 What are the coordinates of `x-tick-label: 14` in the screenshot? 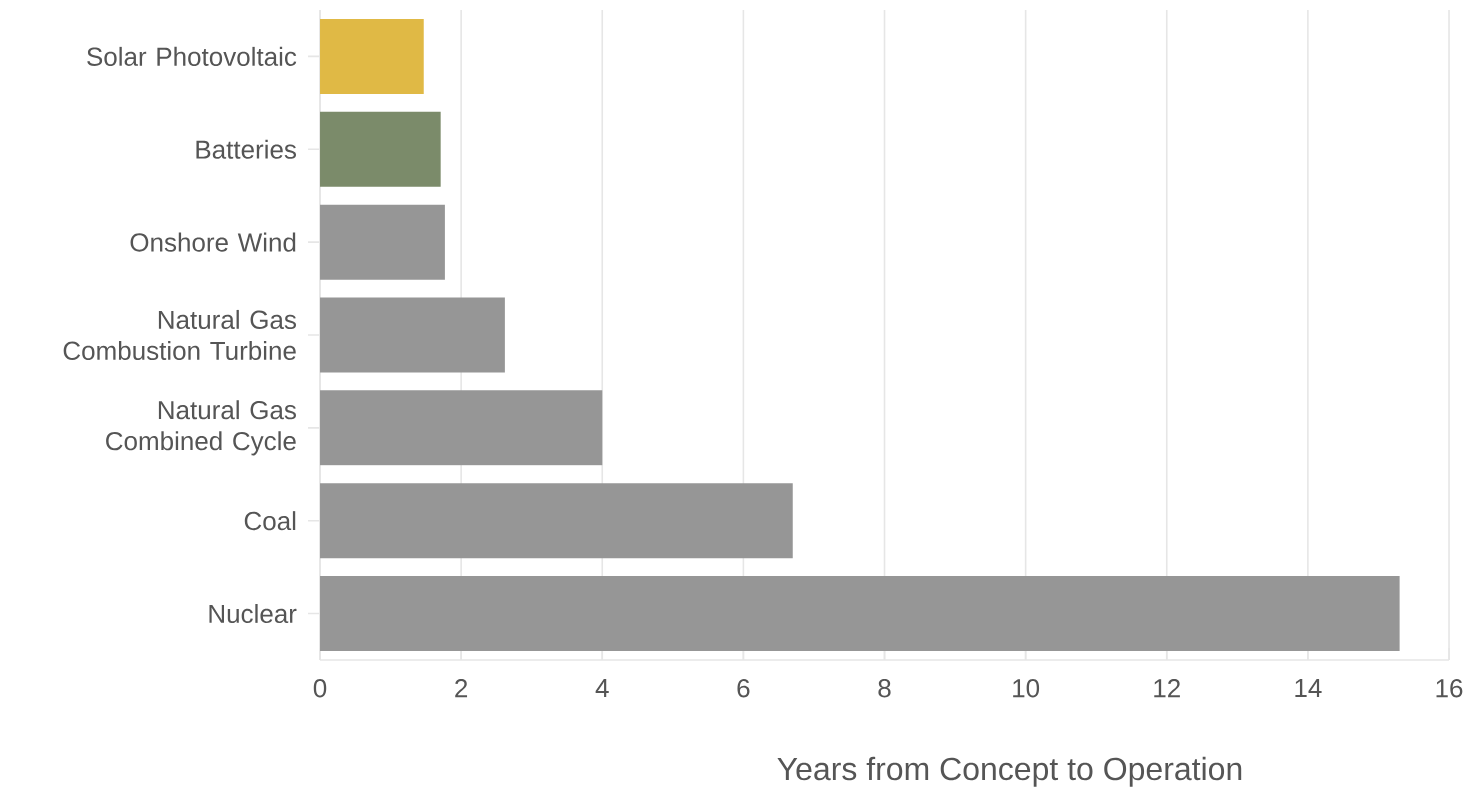 It's located at (1308, 688).